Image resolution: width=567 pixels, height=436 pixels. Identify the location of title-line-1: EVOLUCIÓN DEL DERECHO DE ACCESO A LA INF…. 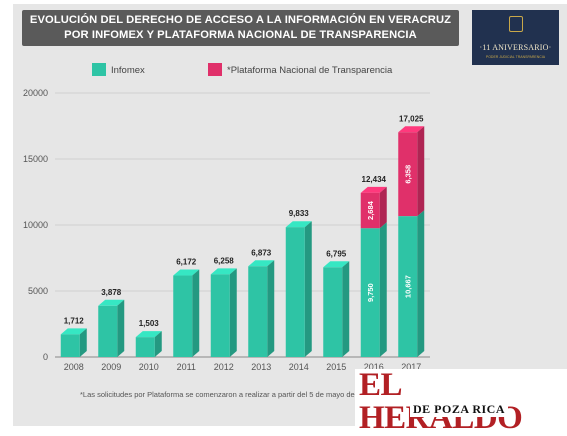
(240, 20).